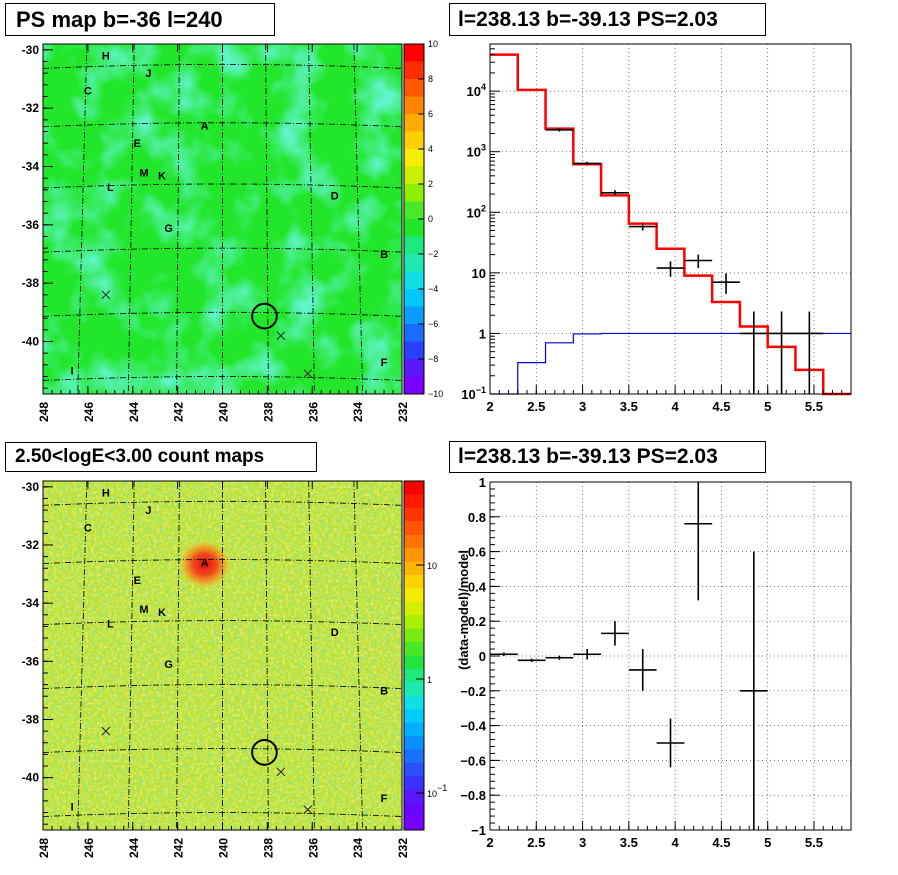  I want to click on colorbar-2: 10 1 10−1, so click(425, 655).